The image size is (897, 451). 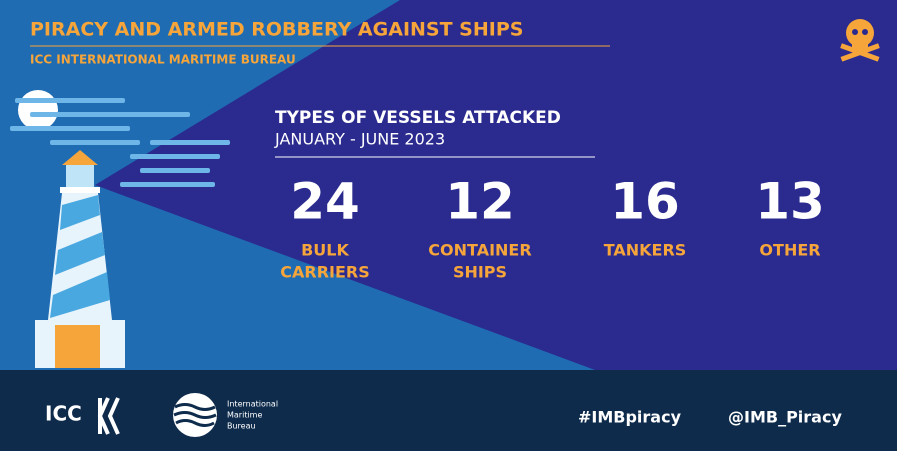 What do you see at coordinates (789, 250) in the screenshot?
I see `stat-label: OTHER` at bounding box center [789, 250].